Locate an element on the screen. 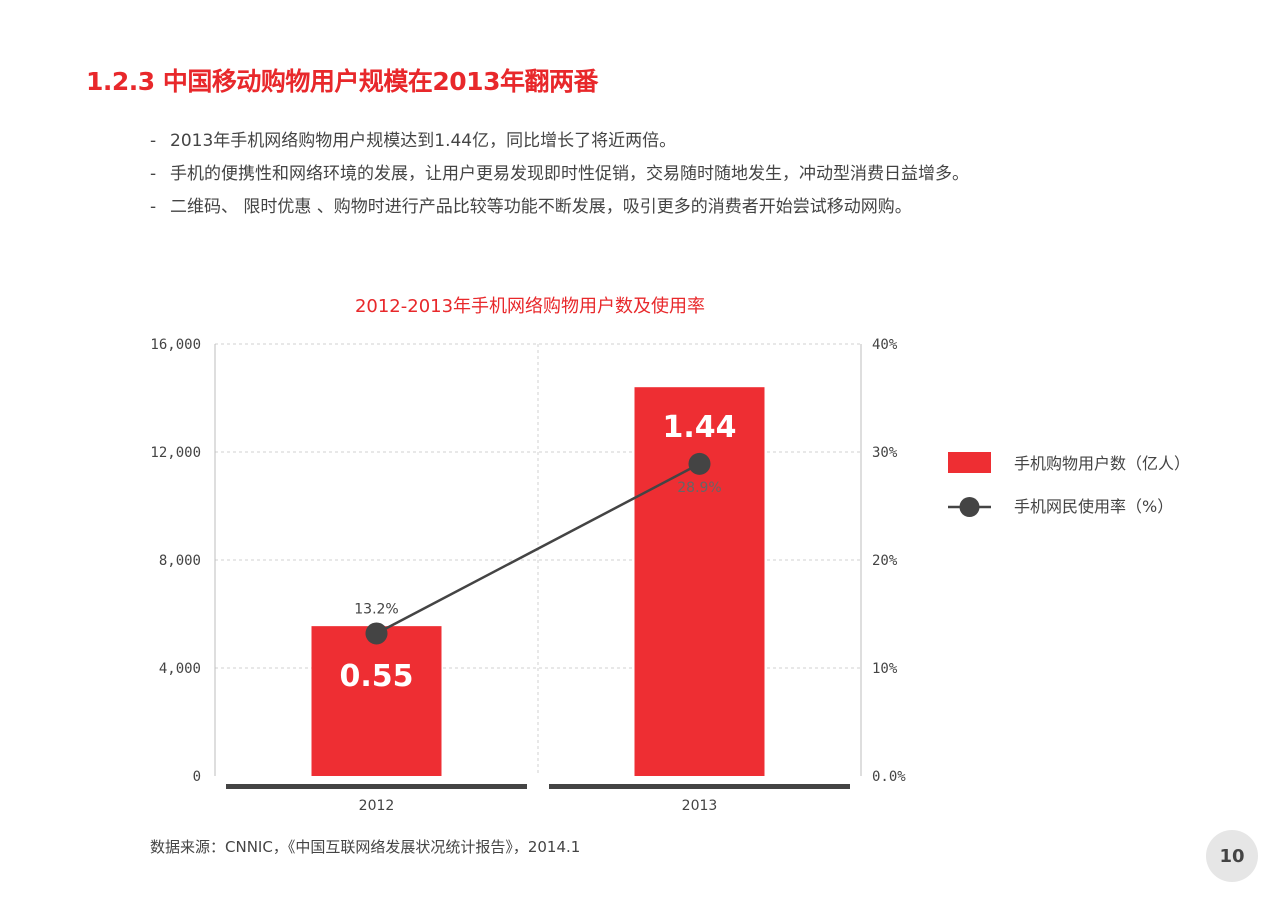 The height and width of the screenshot is (905, 1280). y-right-tick-label: 0.0% is located at coordinates (889, 777).